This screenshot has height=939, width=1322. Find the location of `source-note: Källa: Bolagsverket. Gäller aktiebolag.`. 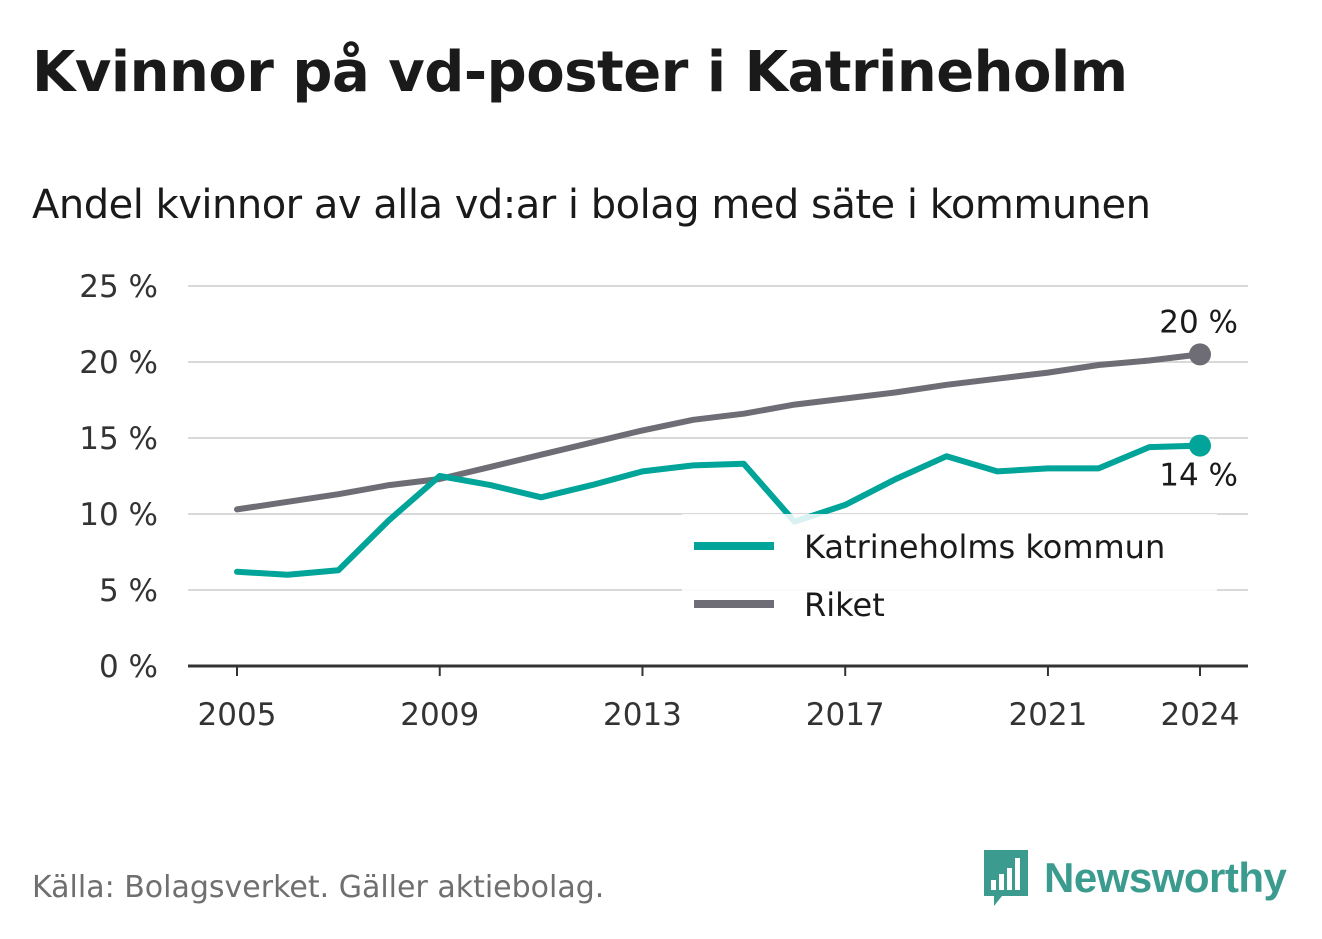

source-note: Källa: Bolagsverket. Gäller aktiebolag. is located at coordinates (318, 887).